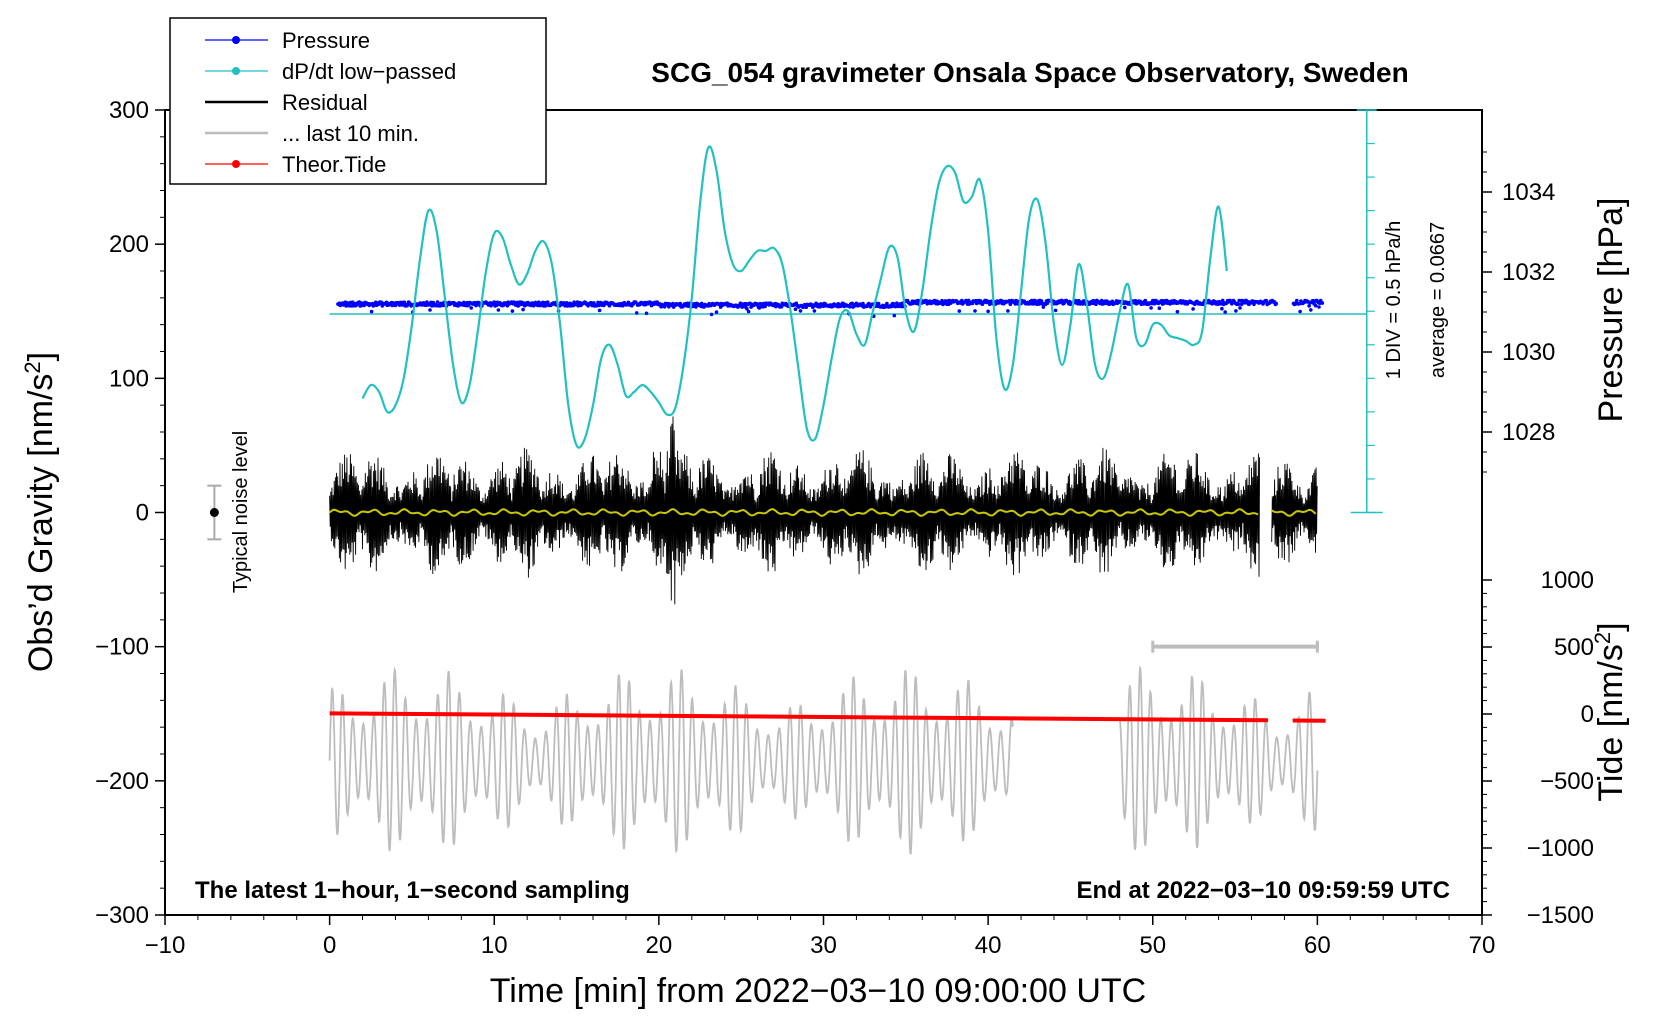 The image size is (1660, 1020). I want to click on series-theor-tide, so click(827, 717).